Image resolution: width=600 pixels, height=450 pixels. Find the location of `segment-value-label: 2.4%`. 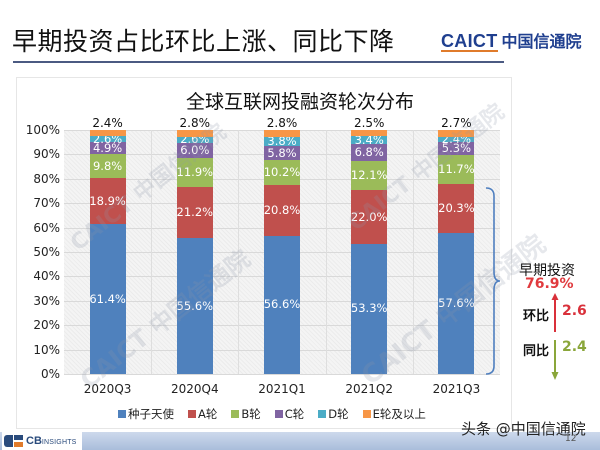

segment-value-label: 2.4% is located at coordinates (456, 139).